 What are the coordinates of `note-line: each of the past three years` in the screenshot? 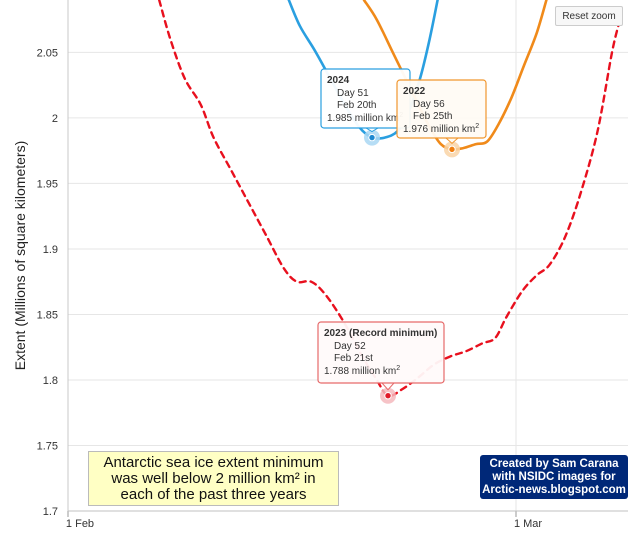 It's located at (213, 494).